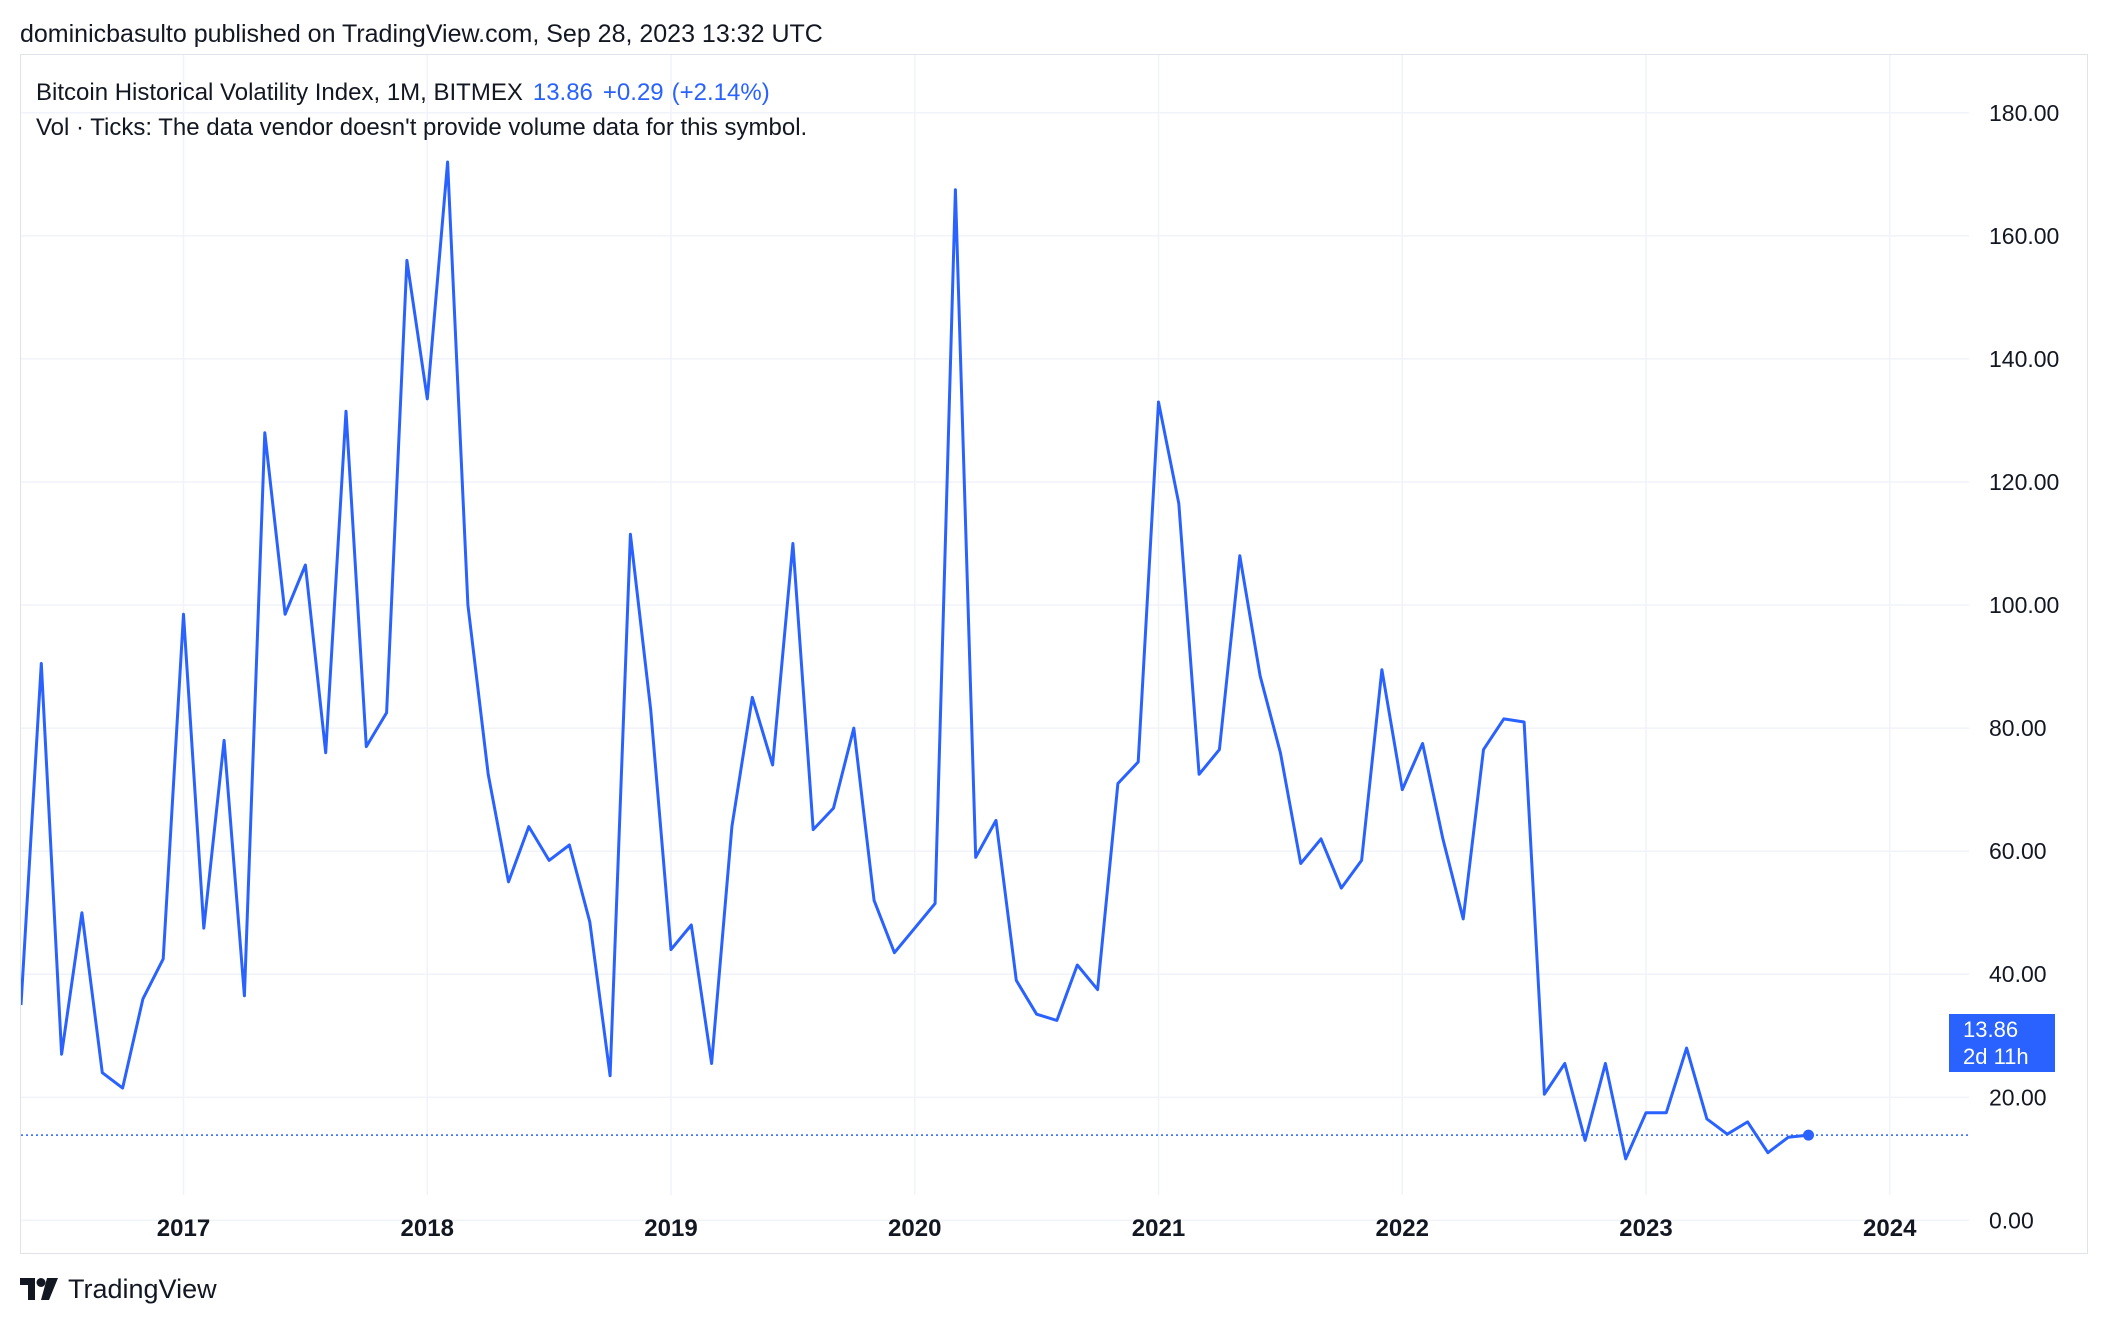  Describe the element at coordinates (2024, 482) in the screenshot. I see `y-tick-label: 120.00` at that location.